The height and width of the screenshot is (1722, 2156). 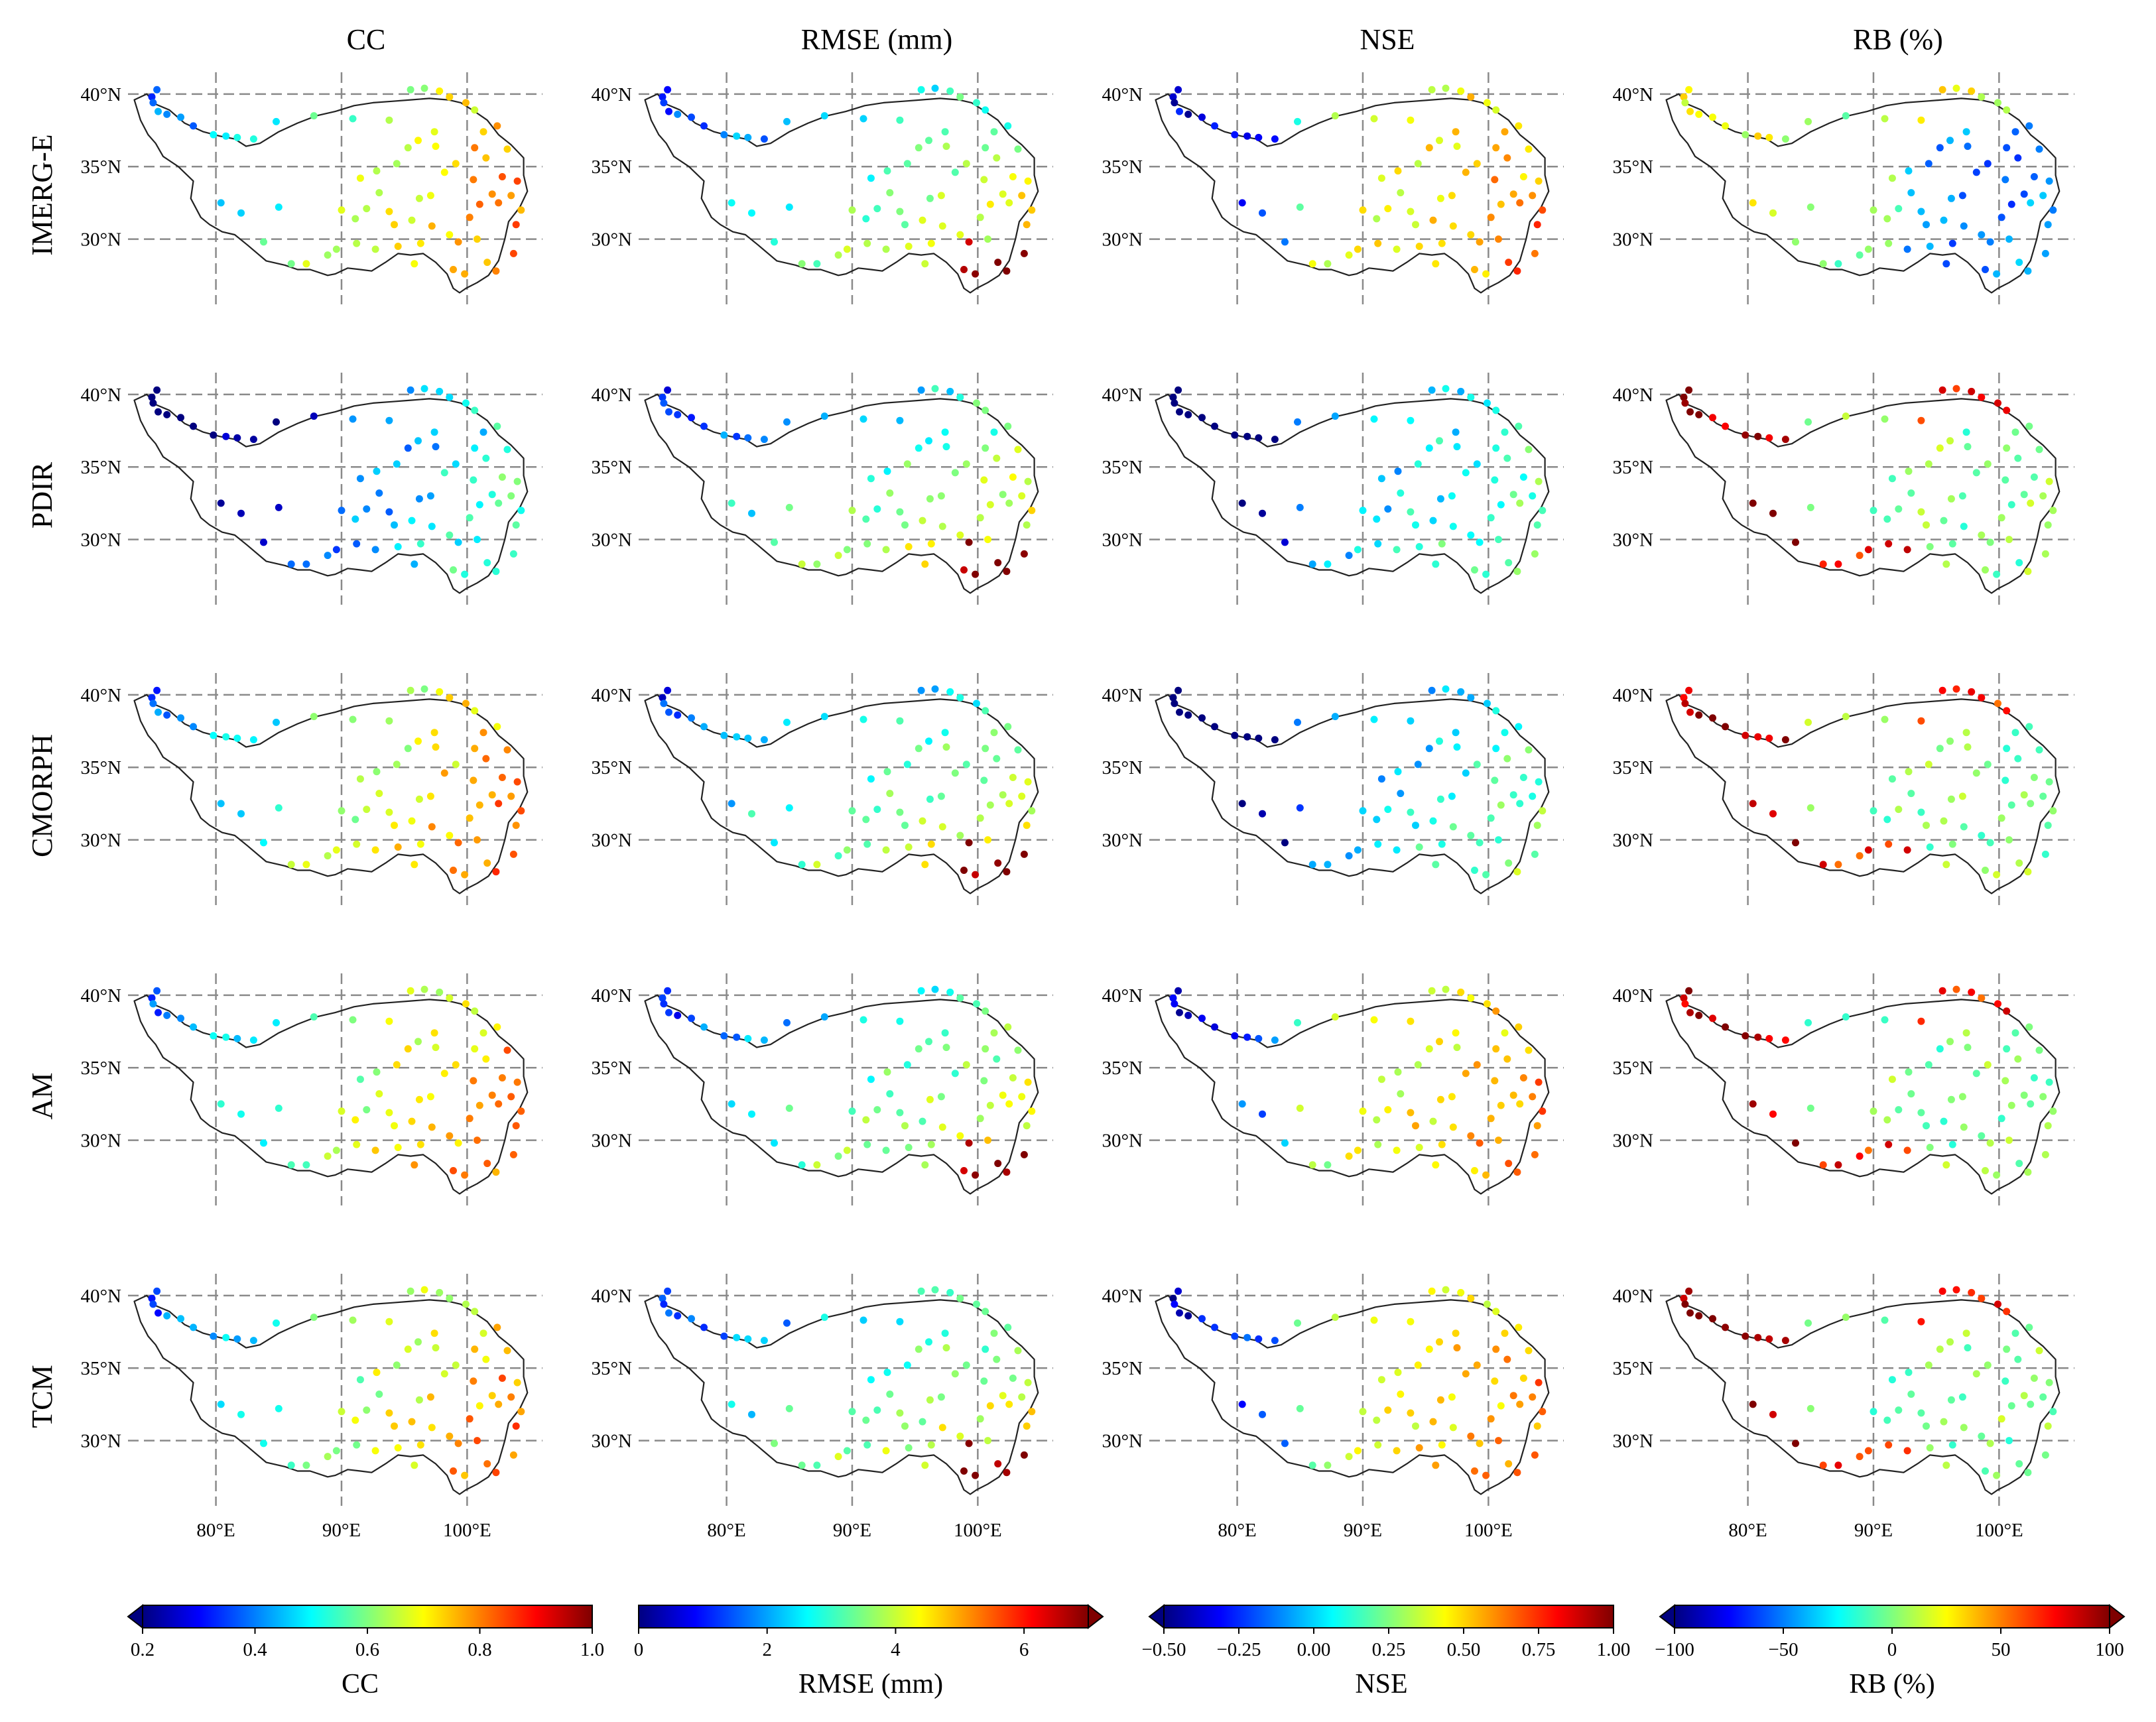 What do you see at coordinates (841, 1094) in the screenshot?
I see `plateau-boundary` at bounding box center [841, 1094].